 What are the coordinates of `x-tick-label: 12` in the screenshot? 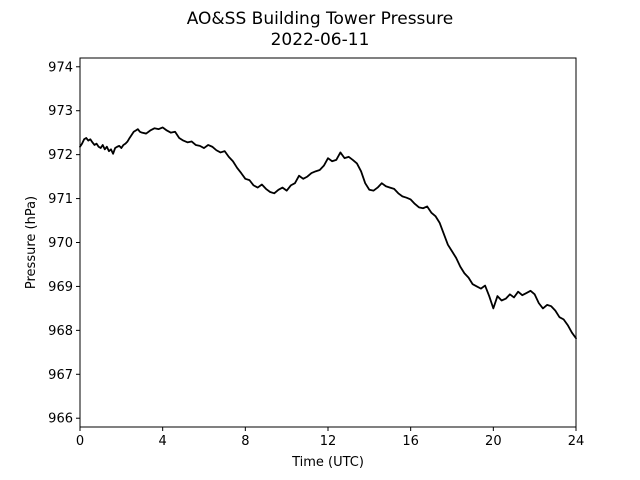 It's located at (328, 441).